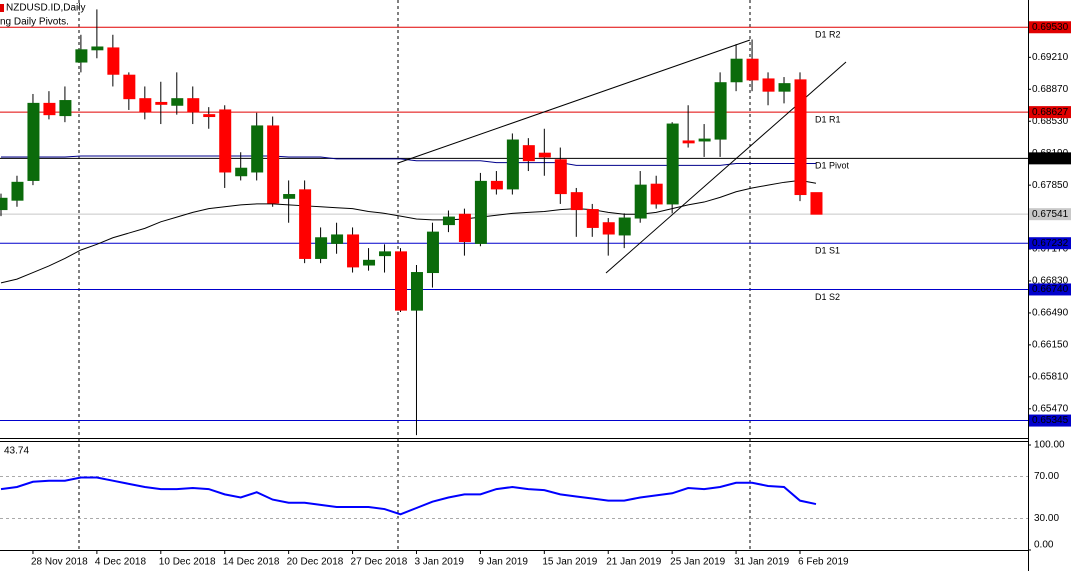 This screenshot has width=1073, height=571. What do you see at coordinates (1050, 345) in the screenshot?
I see `y-tick-label: 0.66150` at bounding box center [1050, 345].